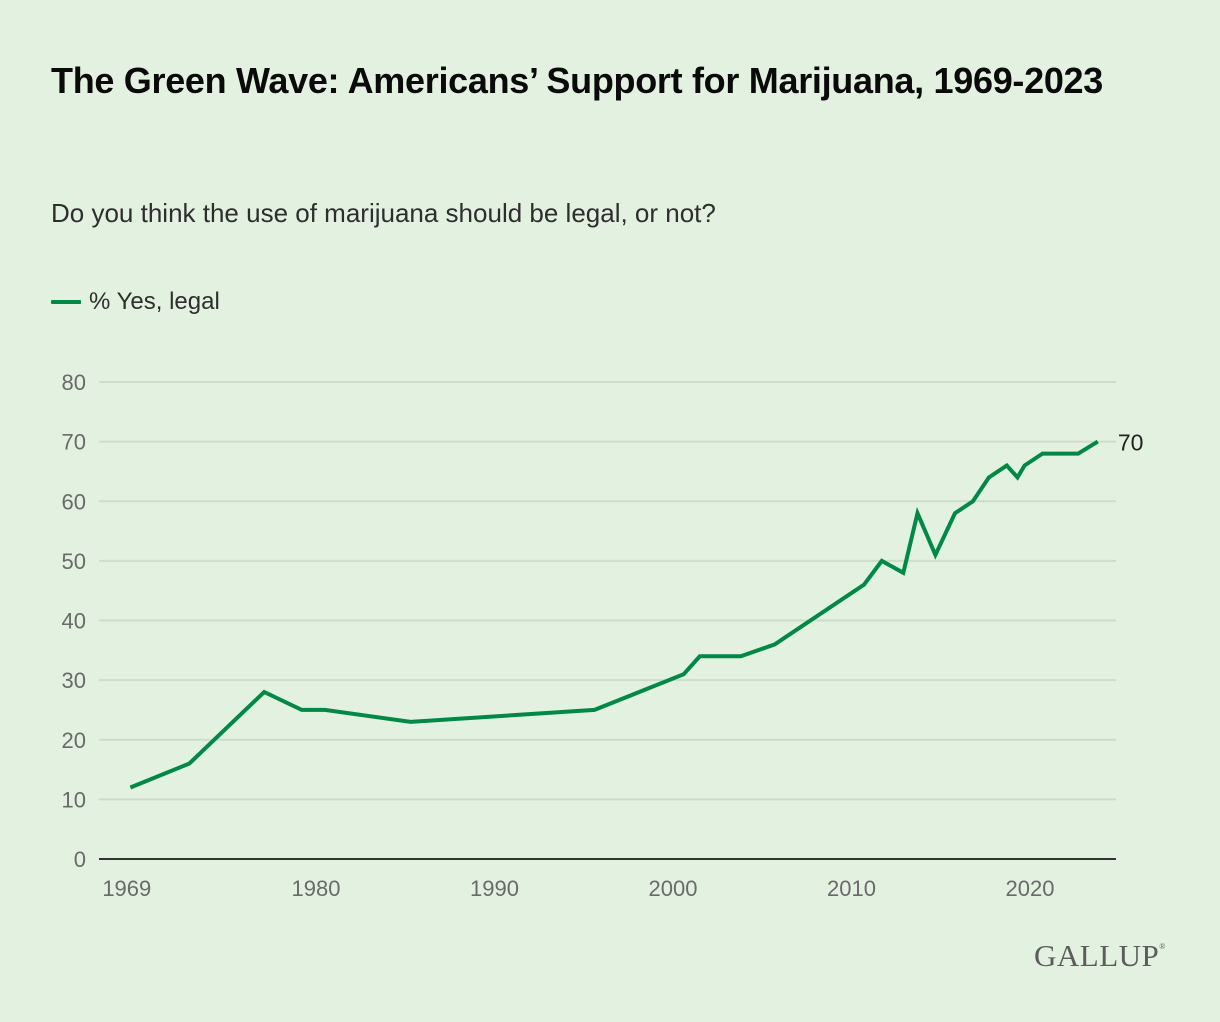 The width and height of the screenshot is (1220, 1022). Describe the element at coordinates (578, 888) in the screenshot. I see `x-axis-ticks: 1969 1980 1990 2000 2010 2020` at that location.